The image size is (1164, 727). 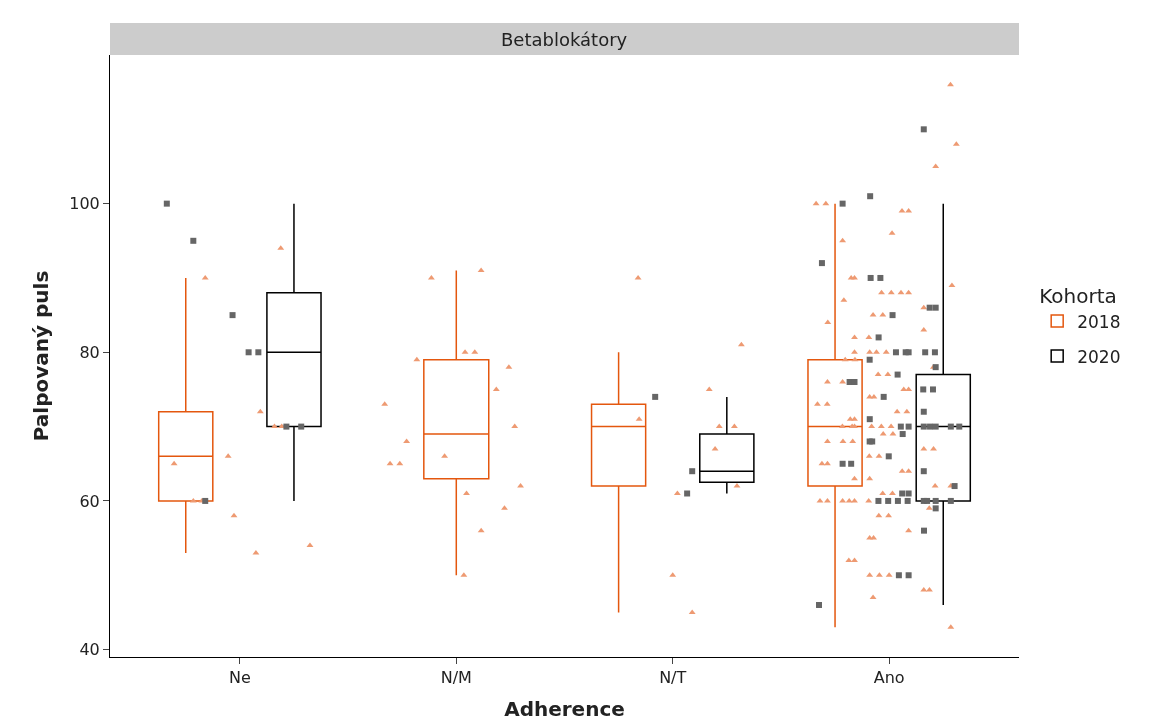 I want to click on y-tick-label: 40, so click(x=89, y=650).